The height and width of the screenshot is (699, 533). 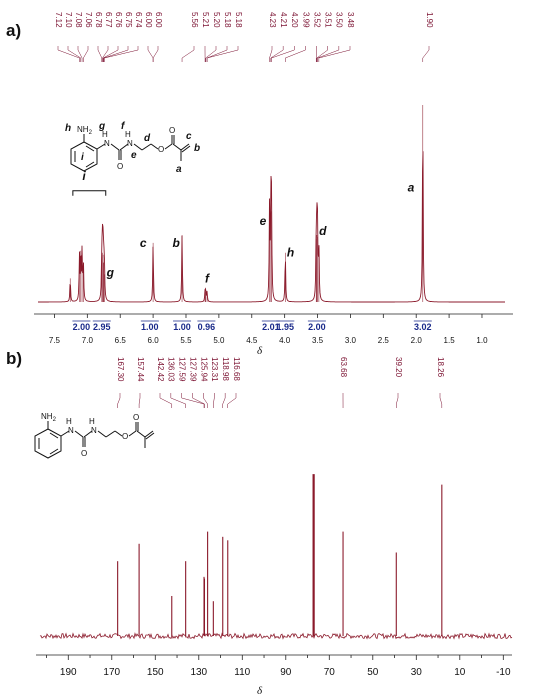 What do you see at coordinates (68, 128) in the screenshot?
I see `svg-text: h` at bounding box center [68, 128].